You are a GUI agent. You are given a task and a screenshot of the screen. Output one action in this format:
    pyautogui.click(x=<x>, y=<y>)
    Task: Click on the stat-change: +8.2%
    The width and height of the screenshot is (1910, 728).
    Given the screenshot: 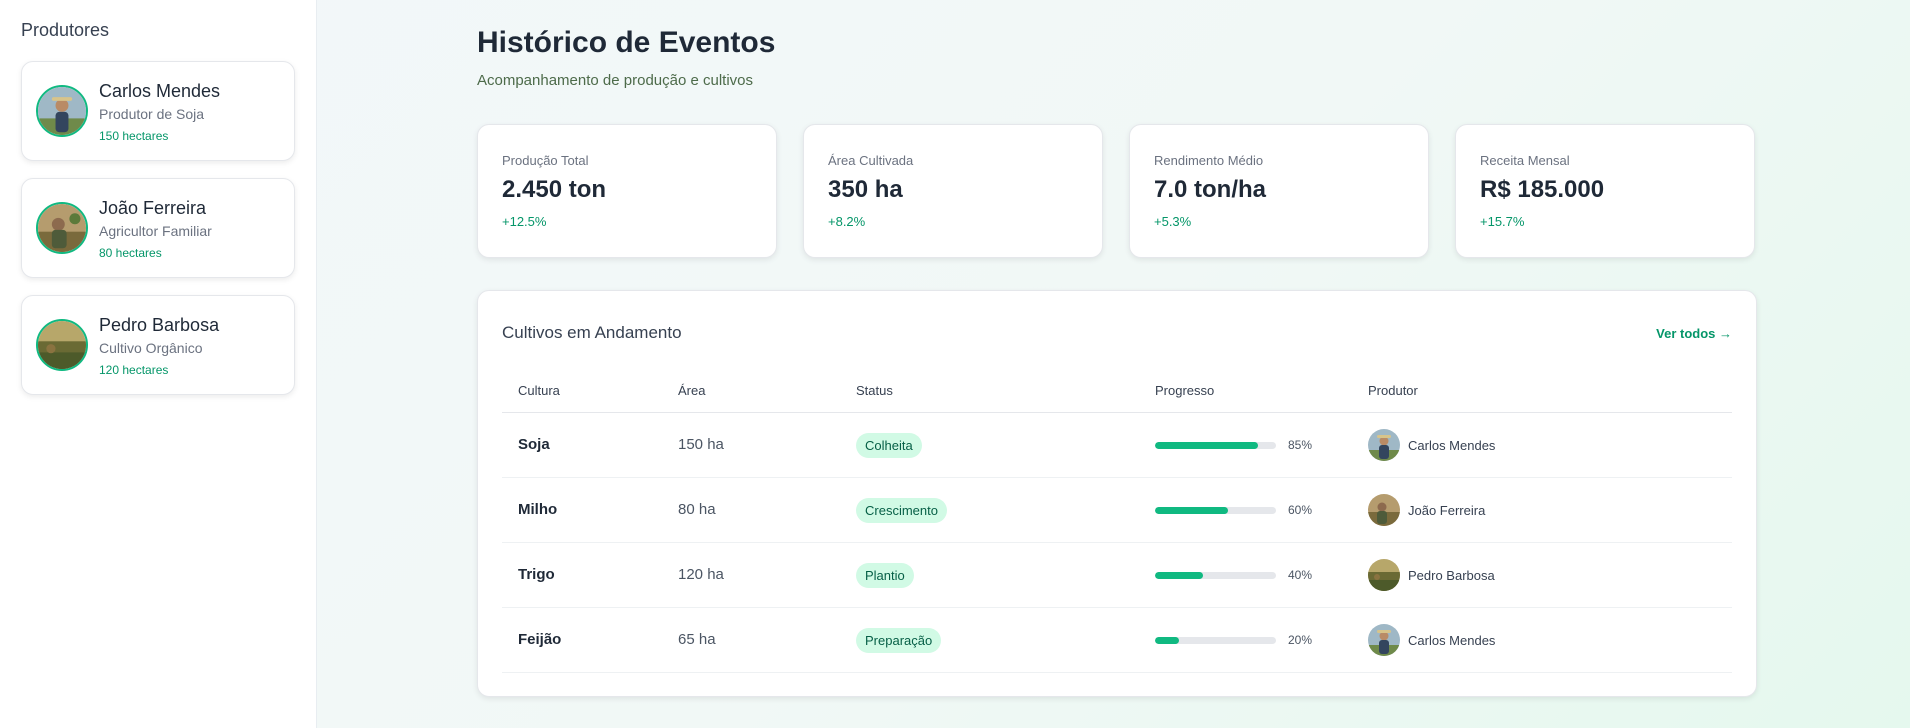 What is the action you would take?
    pyautogui.click(x=847, y=221)
    